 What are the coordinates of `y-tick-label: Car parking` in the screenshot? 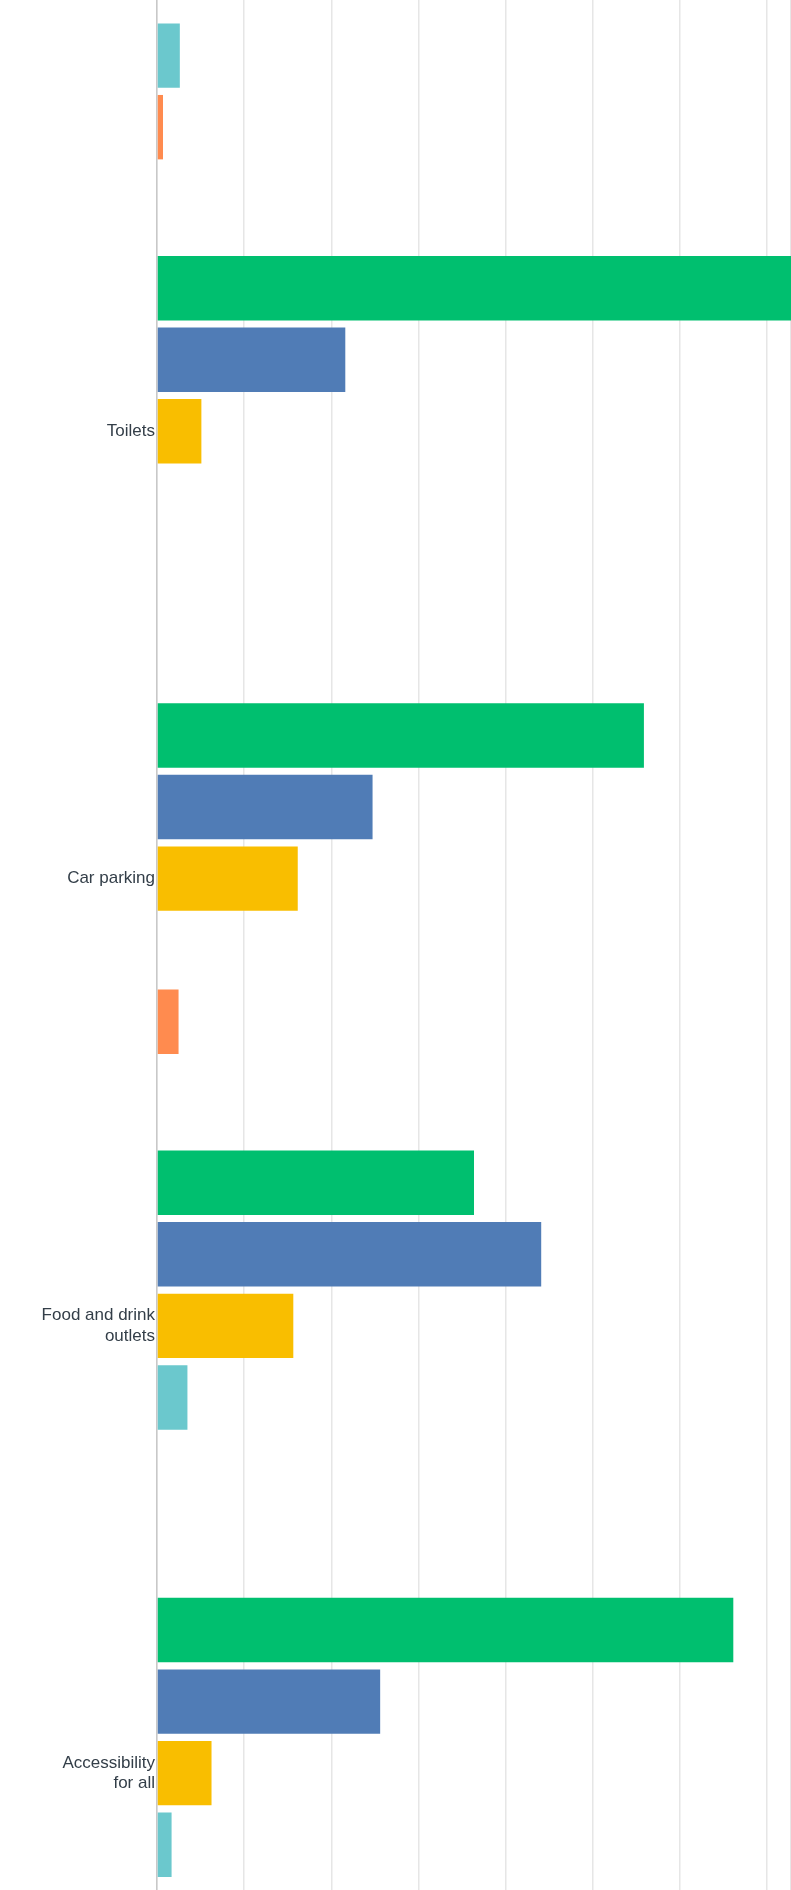 It's located at (111, 878).